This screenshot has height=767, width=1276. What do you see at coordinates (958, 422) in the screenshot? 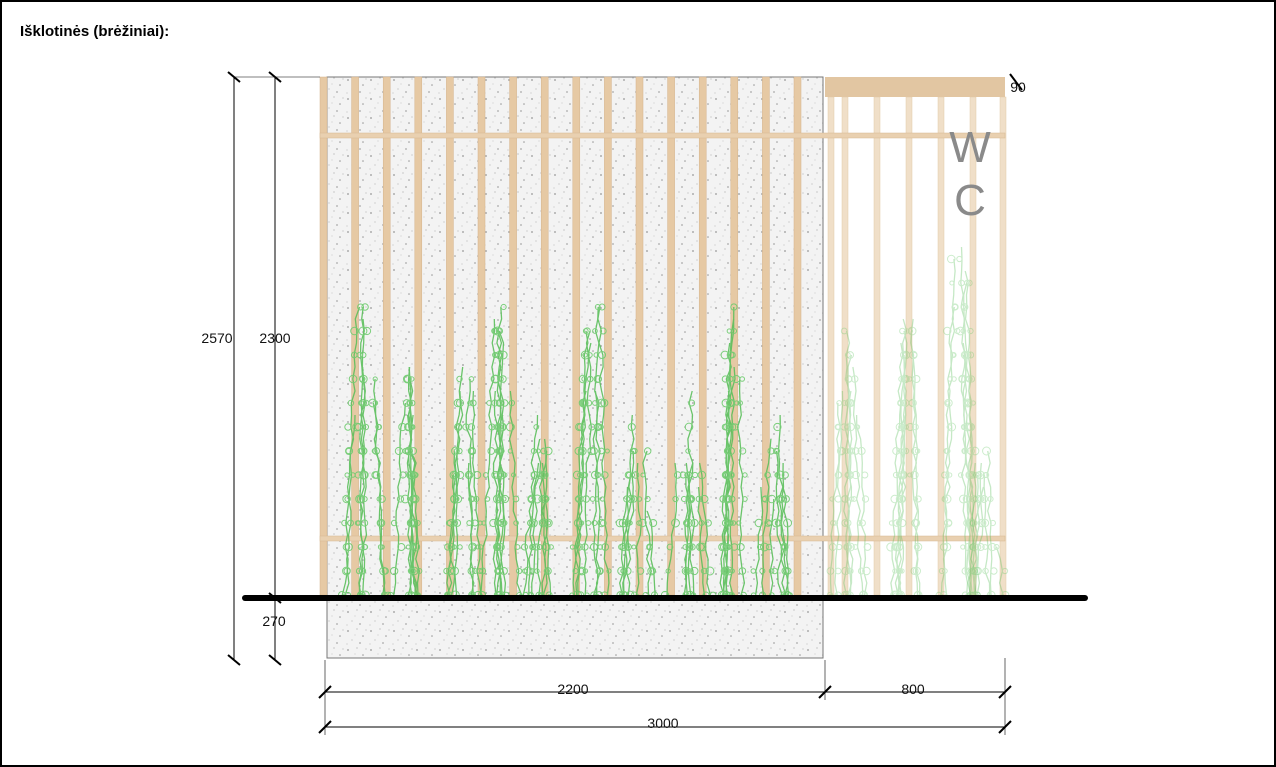
I see `plant` at bounding box center [958, 422].